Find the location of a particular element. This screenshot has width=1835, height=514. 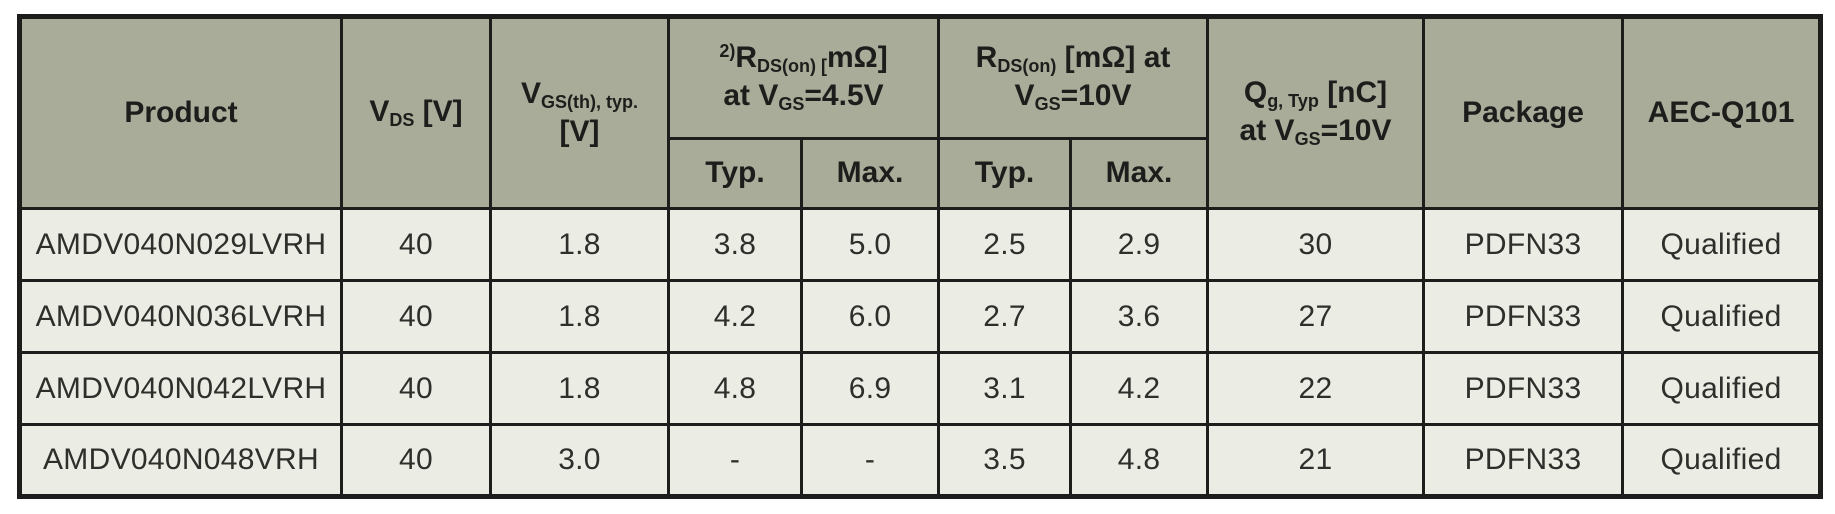

cell-product: AMDV040N042LVRH is located at coordinates (180, 388).